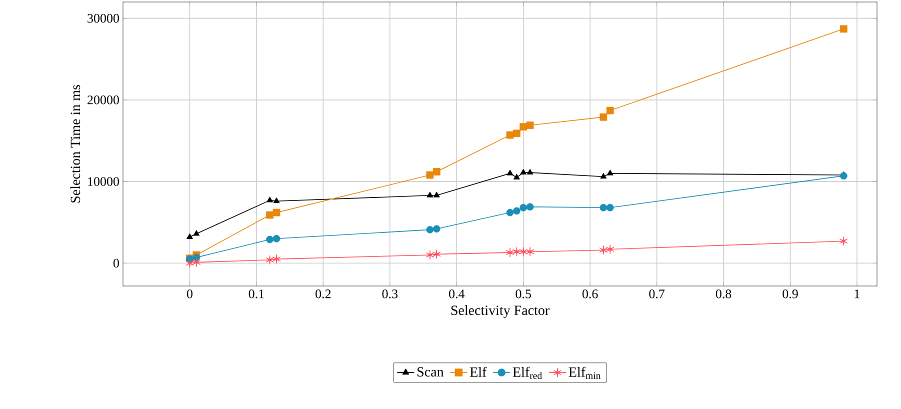 This screenshot has width=901, height=409. What do you see at coordinates (256, 294) in the screenshot?
I see `x-tick-label: 0.1` at bounding box center [256, 294].